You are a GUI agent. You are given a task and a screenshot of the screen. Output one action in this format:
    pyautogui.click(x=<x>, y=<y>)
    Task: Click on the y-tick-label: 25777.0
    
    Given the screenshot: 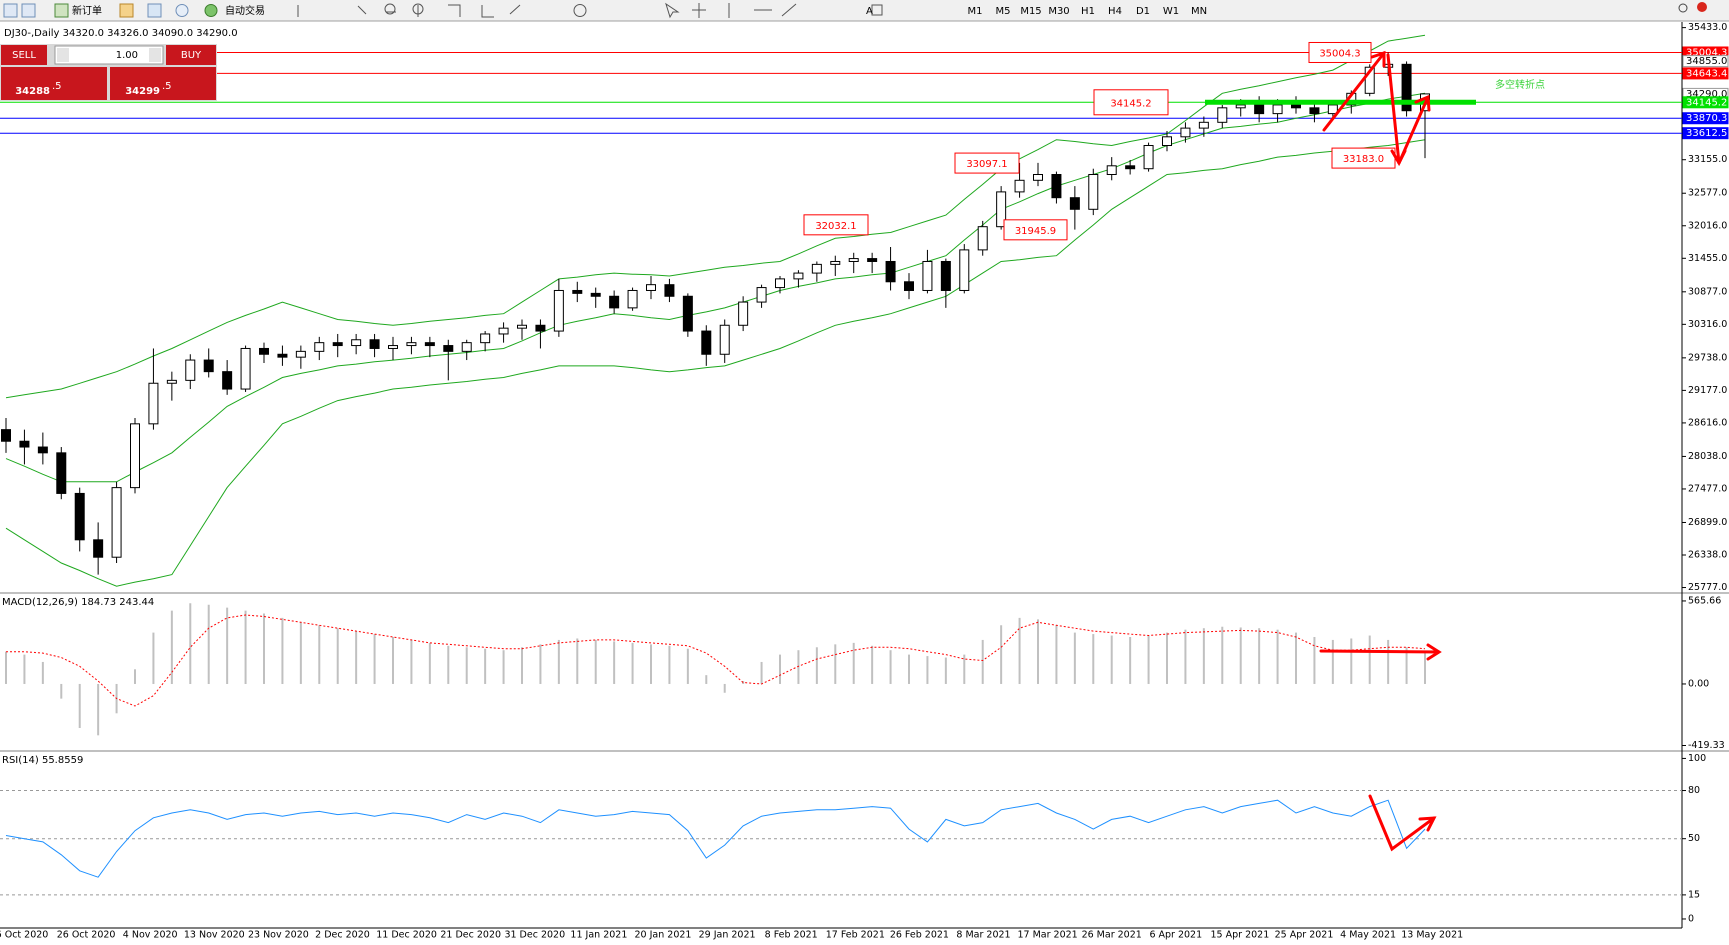 What is the action you would take?
    pyautogui.click(x=1707, y=587)
    